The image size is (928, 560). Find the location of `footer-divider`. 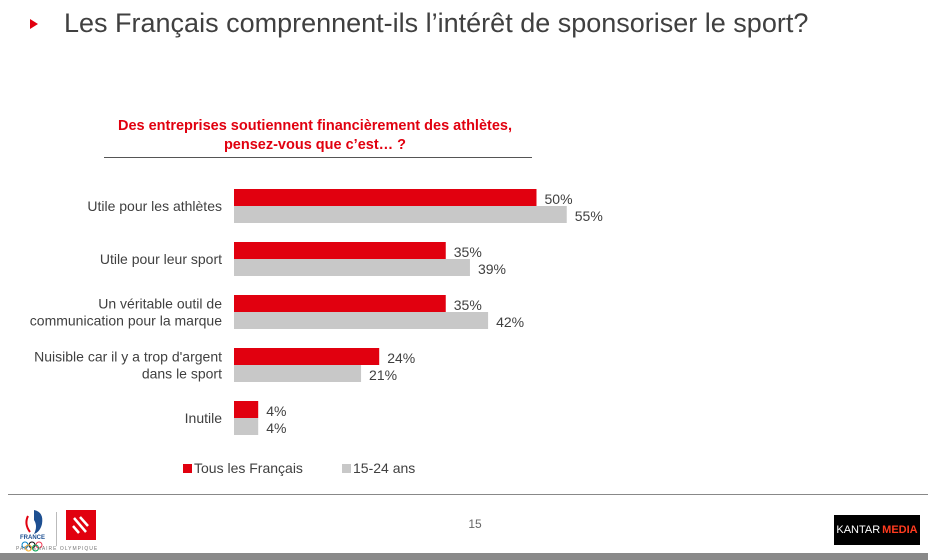

footer-divider is located at coordinates (468, 494).